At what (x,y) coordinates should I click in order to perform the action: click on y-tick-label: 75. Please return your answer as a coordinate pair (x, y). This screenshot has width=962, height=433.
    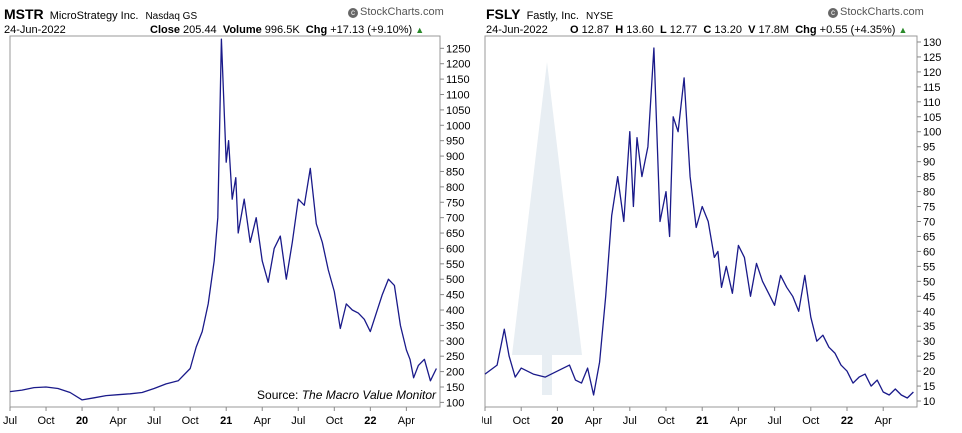
    Looking at the image, I should click on (929, 208).